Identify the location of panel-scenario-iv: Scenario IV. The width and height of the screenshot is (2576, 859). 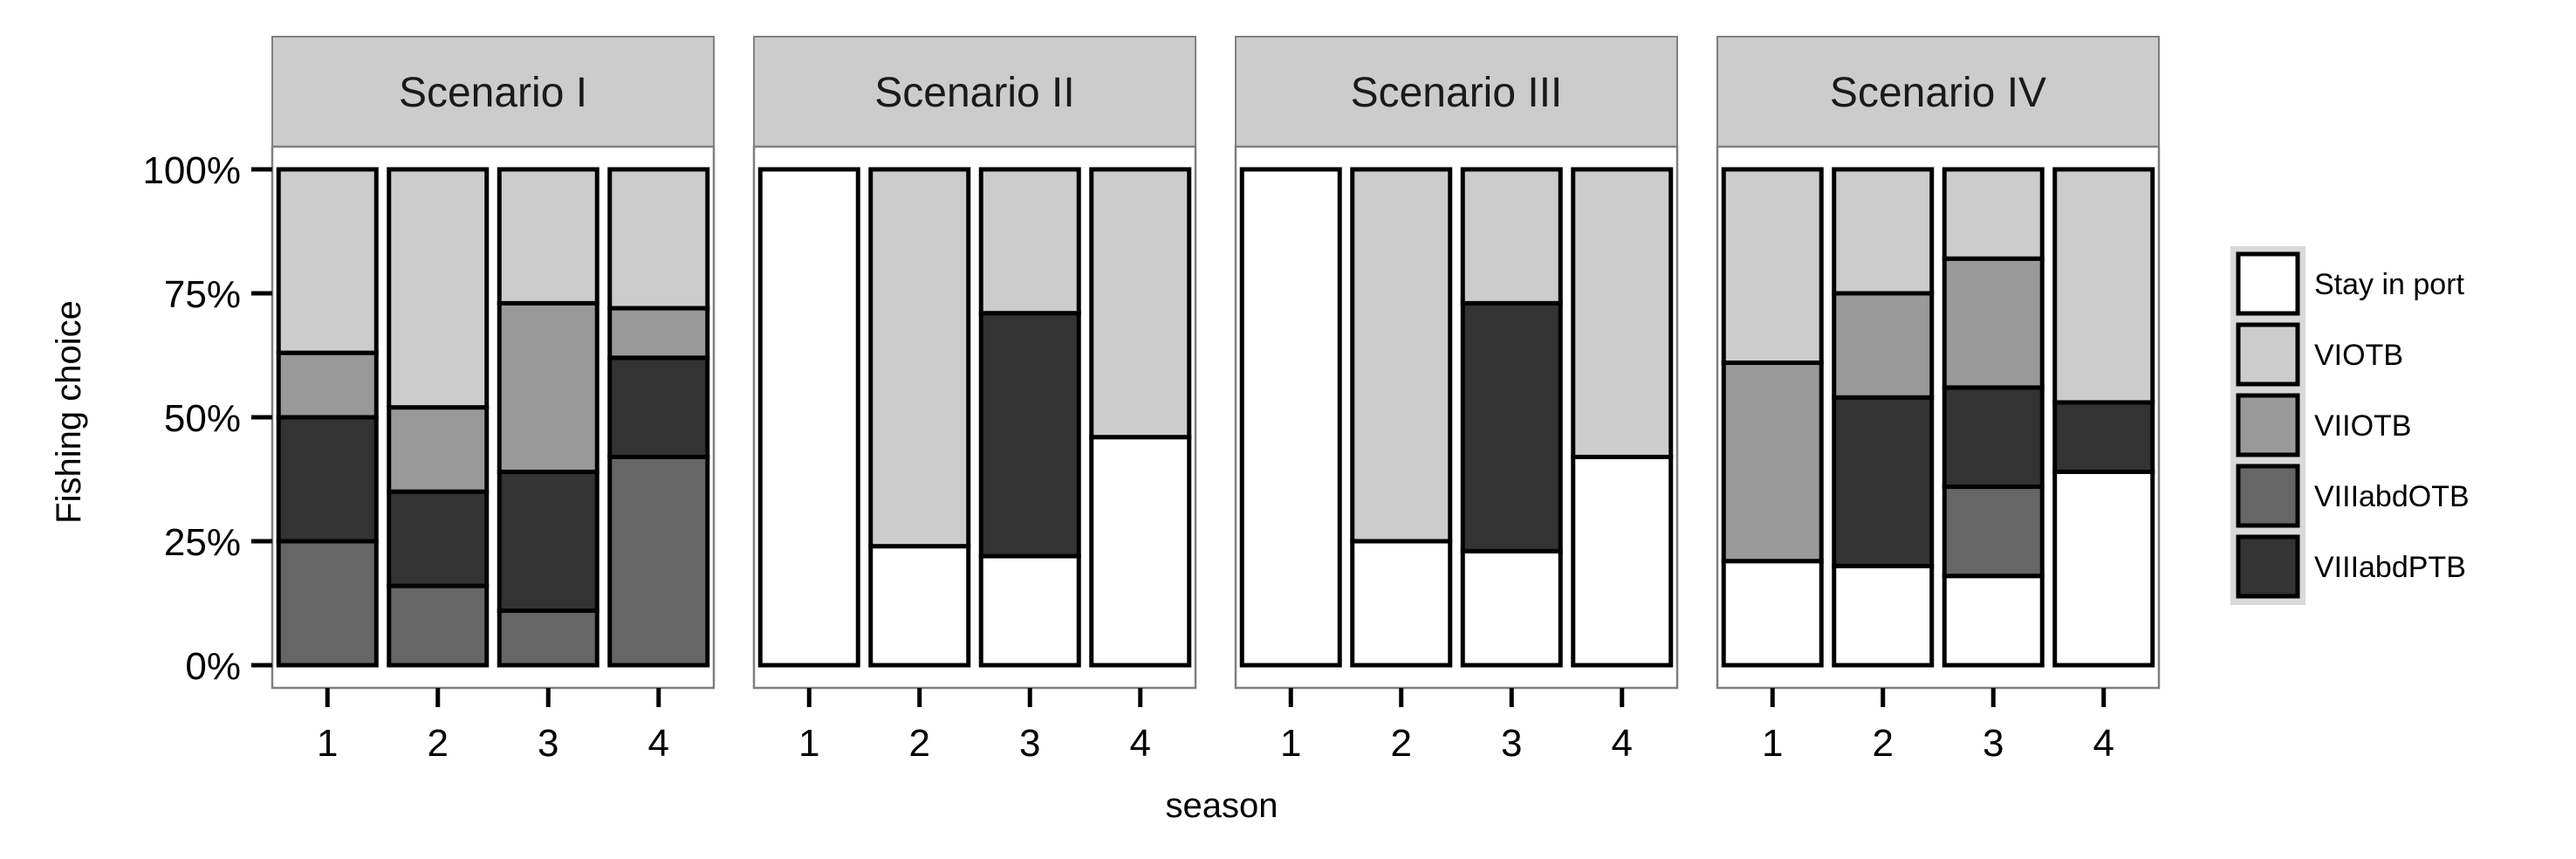
(1938, 363).